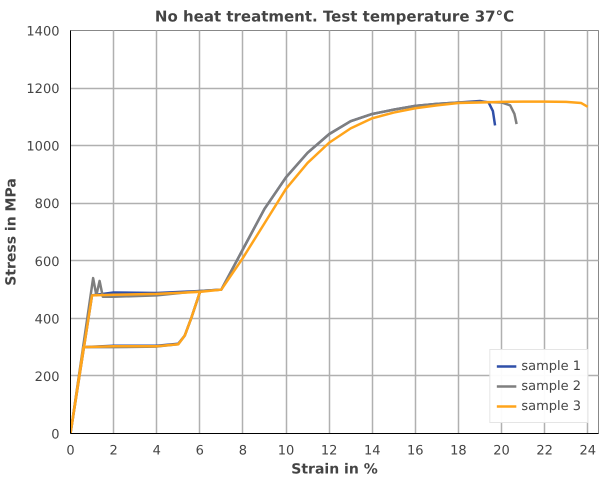 The width and height of the screenshot is (614, 482). Describe the element at coordinates (329, 451) in the screenshot. I see `x-tick-label: 12` at that location.